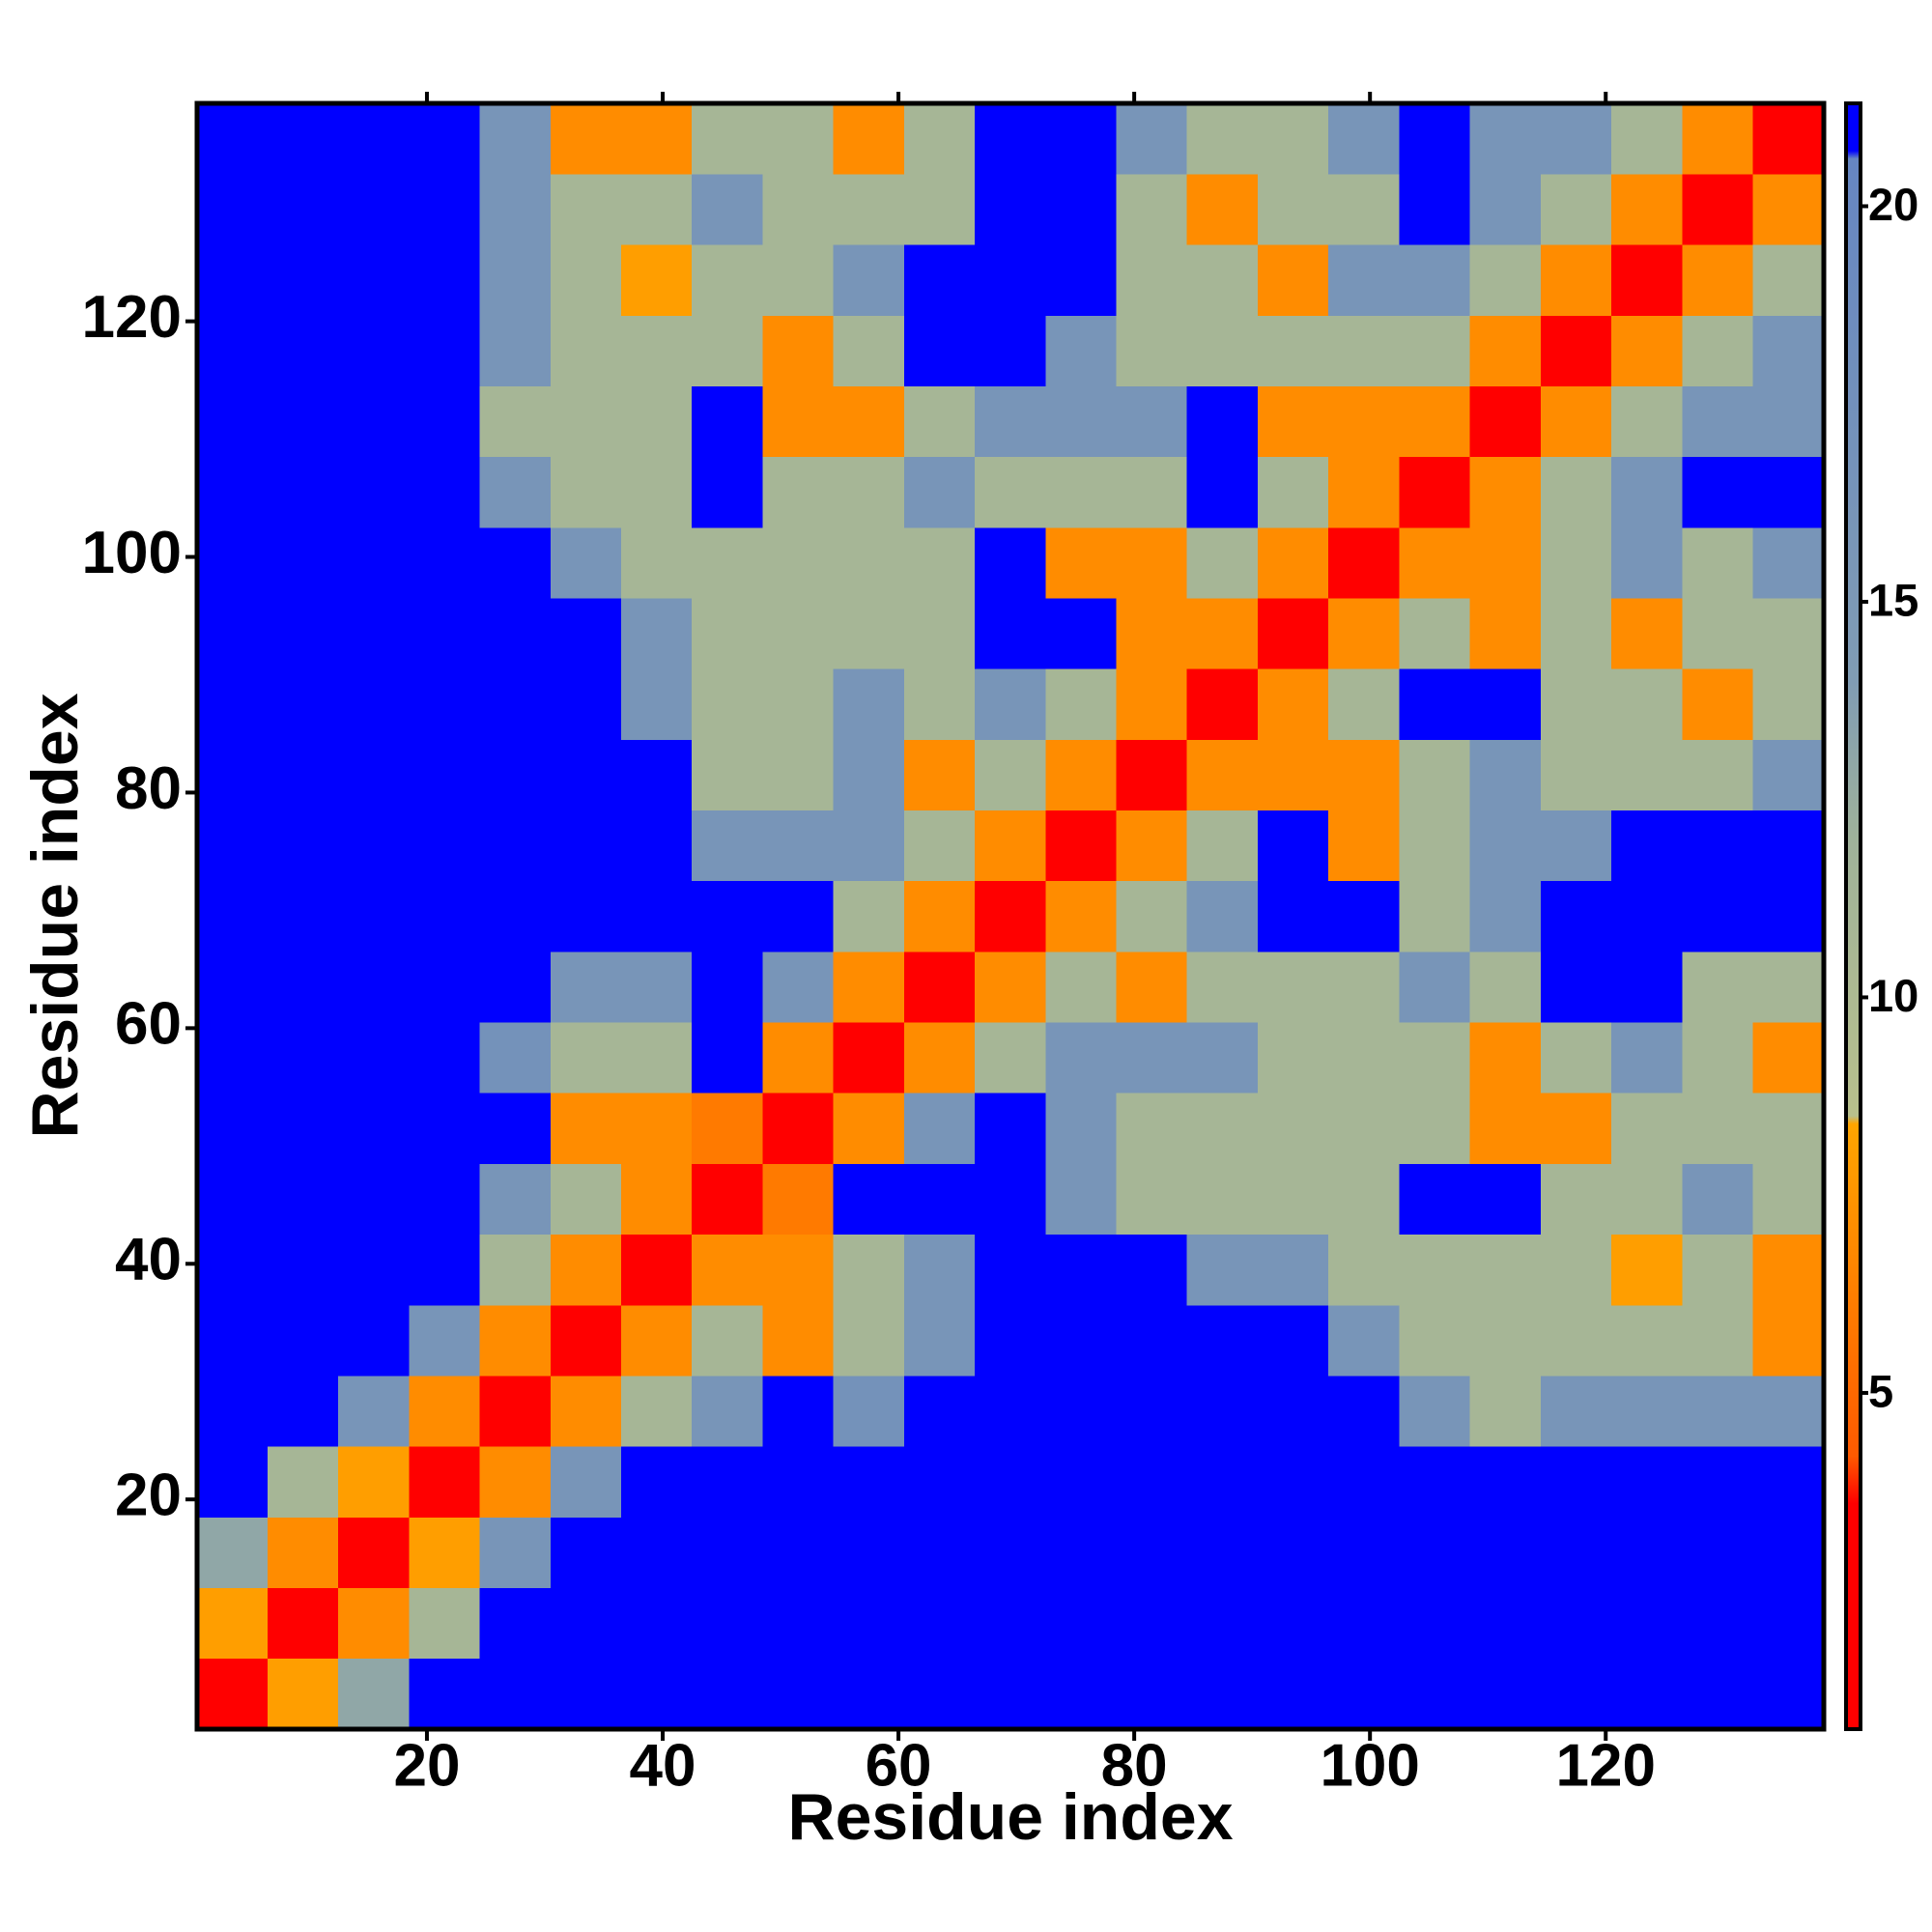 This screenshot has height=1932, width=1932. Describe the element at coordinates (55, 915) in the screenshot. I see `y-axis-label: Residue index` at that location.